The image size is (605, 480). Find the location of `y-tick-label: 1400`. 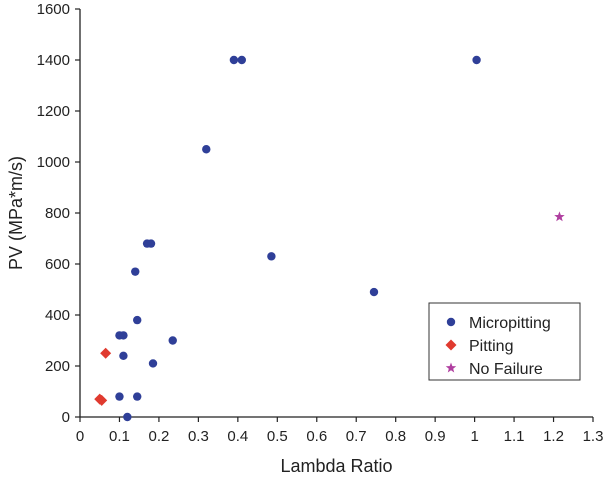

y-tick-label: 1400 is located at coordinates (53, 60).